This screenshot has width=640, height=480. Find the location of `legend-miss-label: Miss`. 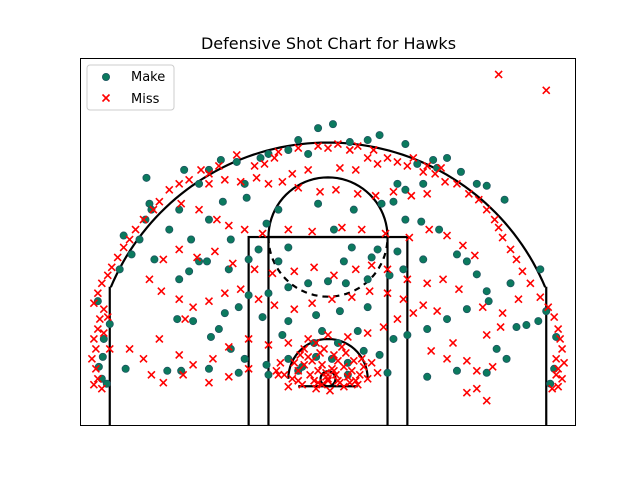

legend-miss-label: Miss is located at coordinates (145, 99).